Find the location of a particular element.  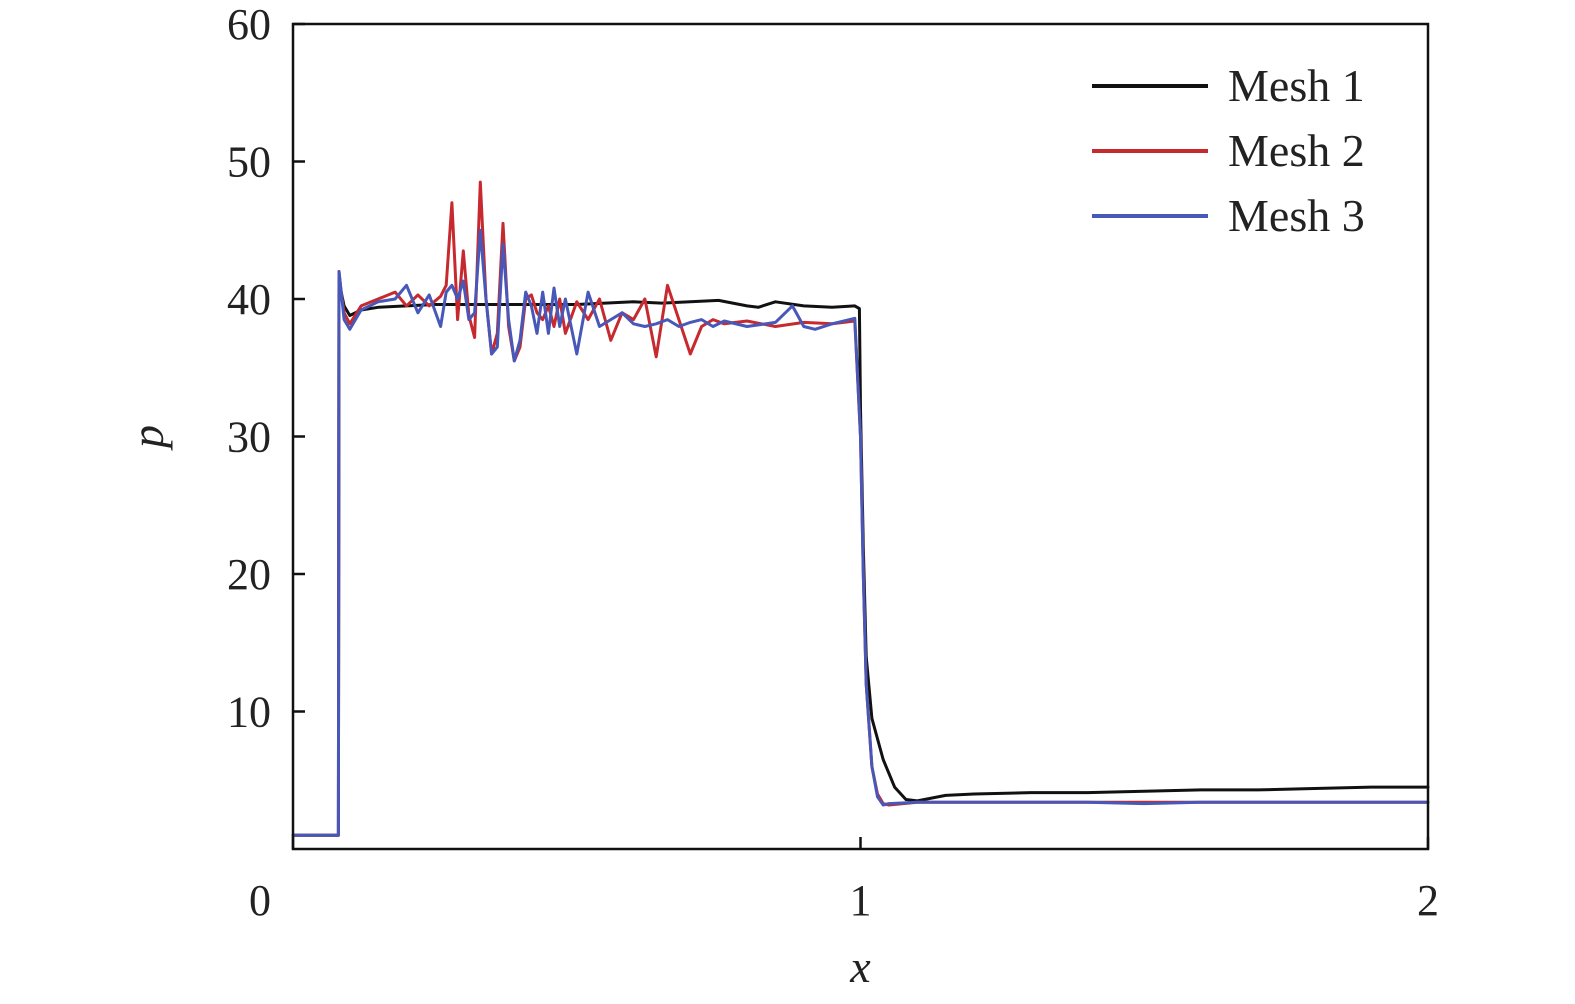

legend: Mesh 1 Mesh 2 Mesh 3 is located at coordinates (1228, 150).